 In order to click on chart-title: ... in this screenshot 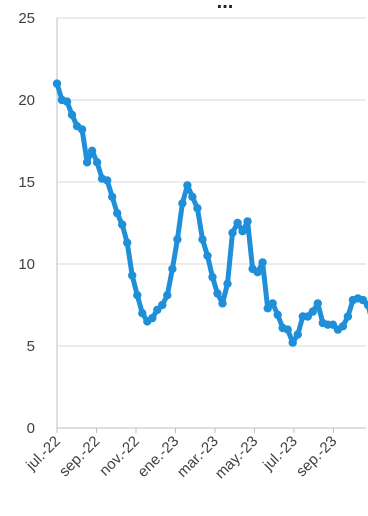, I will do `click(225, 6)`.